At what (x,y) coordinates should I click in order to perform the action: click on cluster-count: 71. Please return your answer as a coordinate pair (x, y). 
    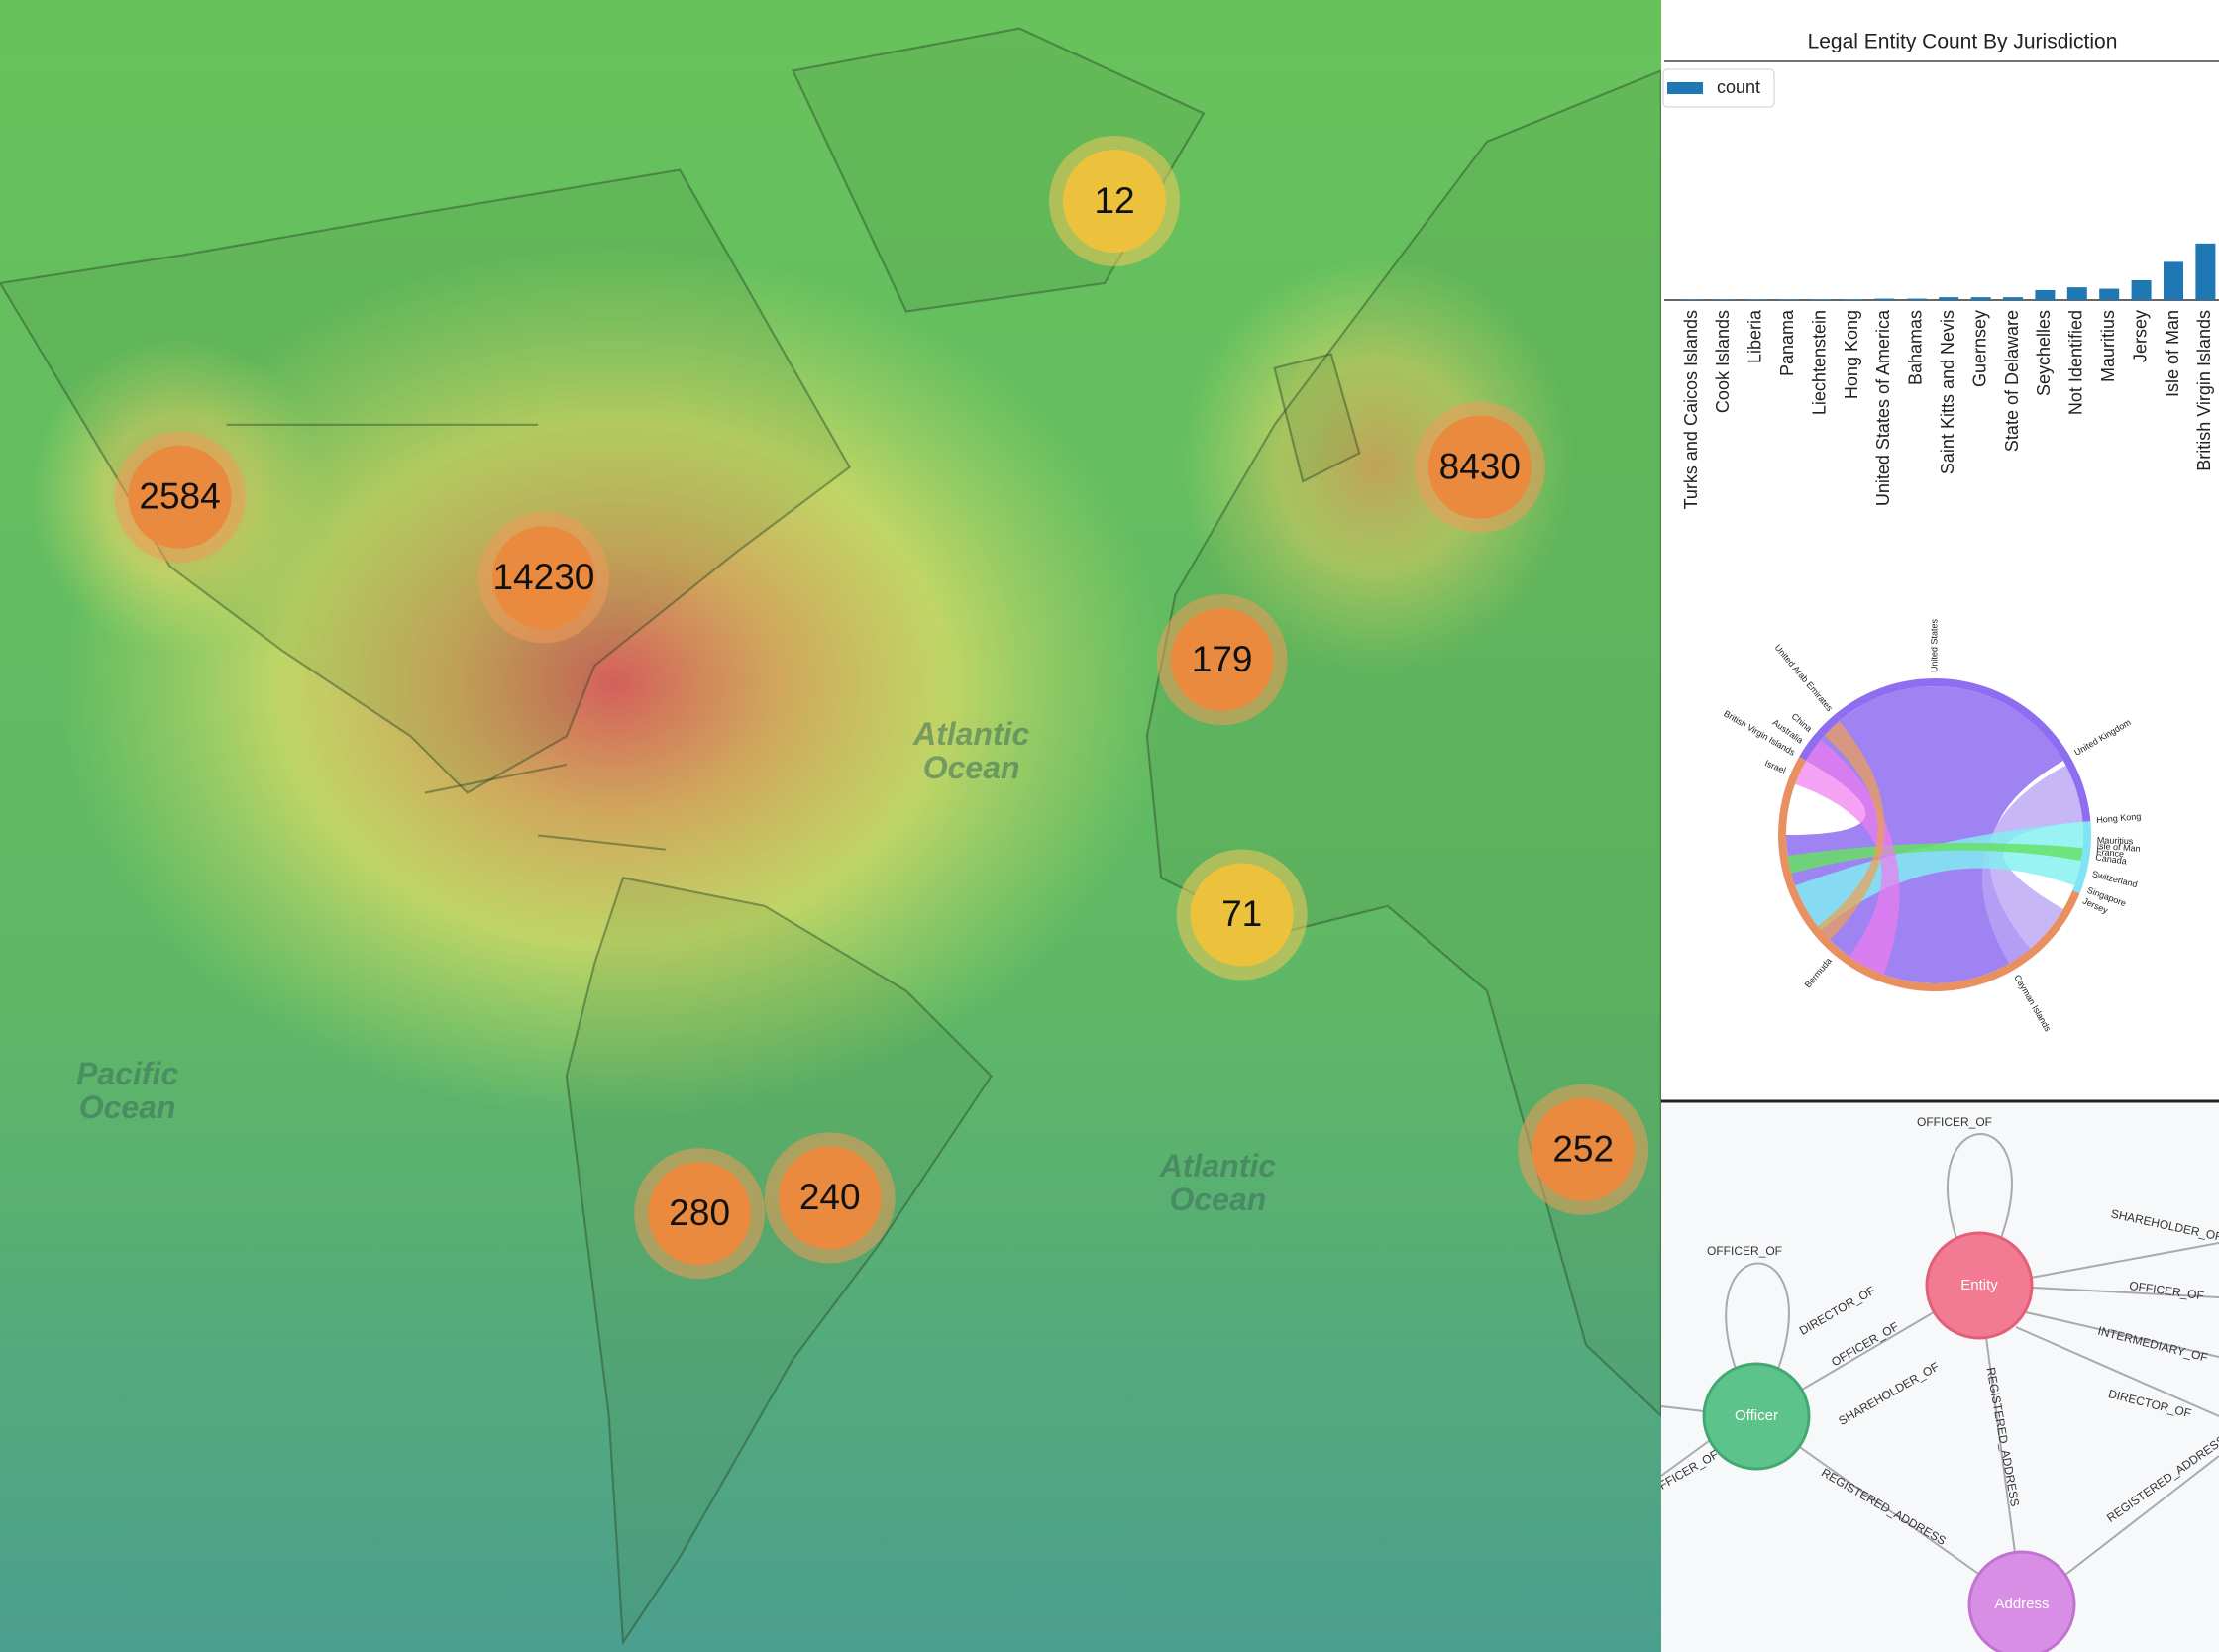
    Looking at the image, I should click on (1241, 913).